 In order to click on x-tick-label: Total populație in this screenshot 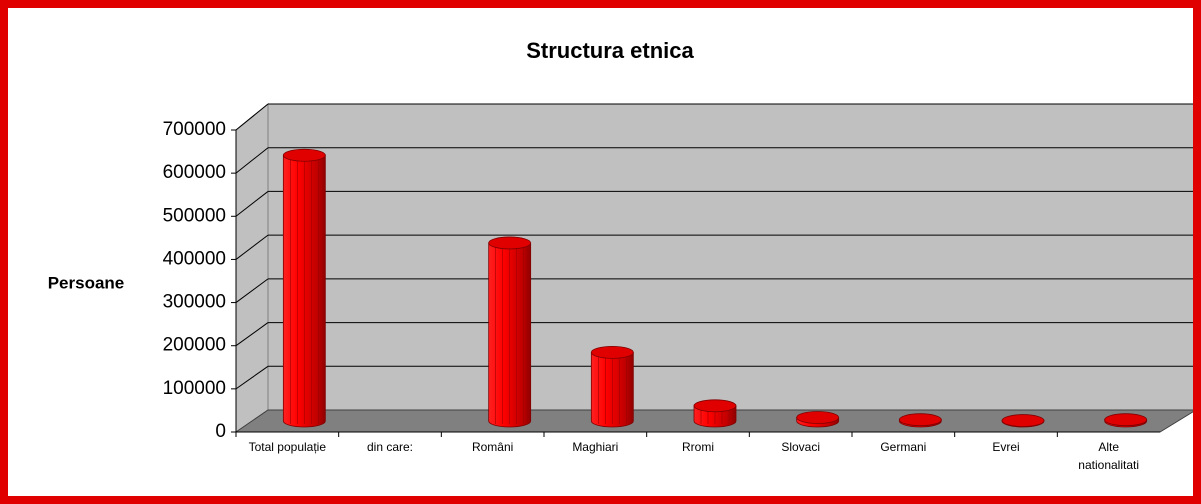, I will do `click(287, 447)`.